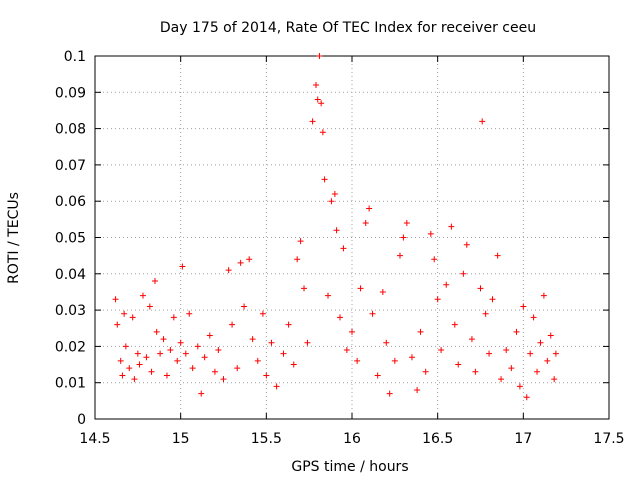 This screenshot has width=640, height=480. I want to click on x-tick-label: 15, so click(181, 439).